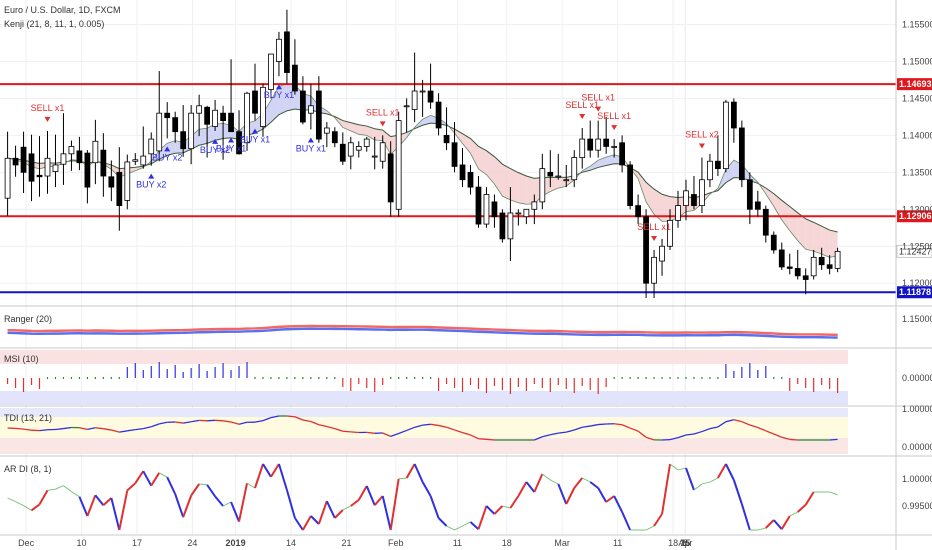 Image resolution: width=932 pixels, height=550 pixels. What do you see at coordinates (28, 418) in the screenshot?
I see `tdi-pane-title: TDI (13, 21)` at bounding box center [28, 418].